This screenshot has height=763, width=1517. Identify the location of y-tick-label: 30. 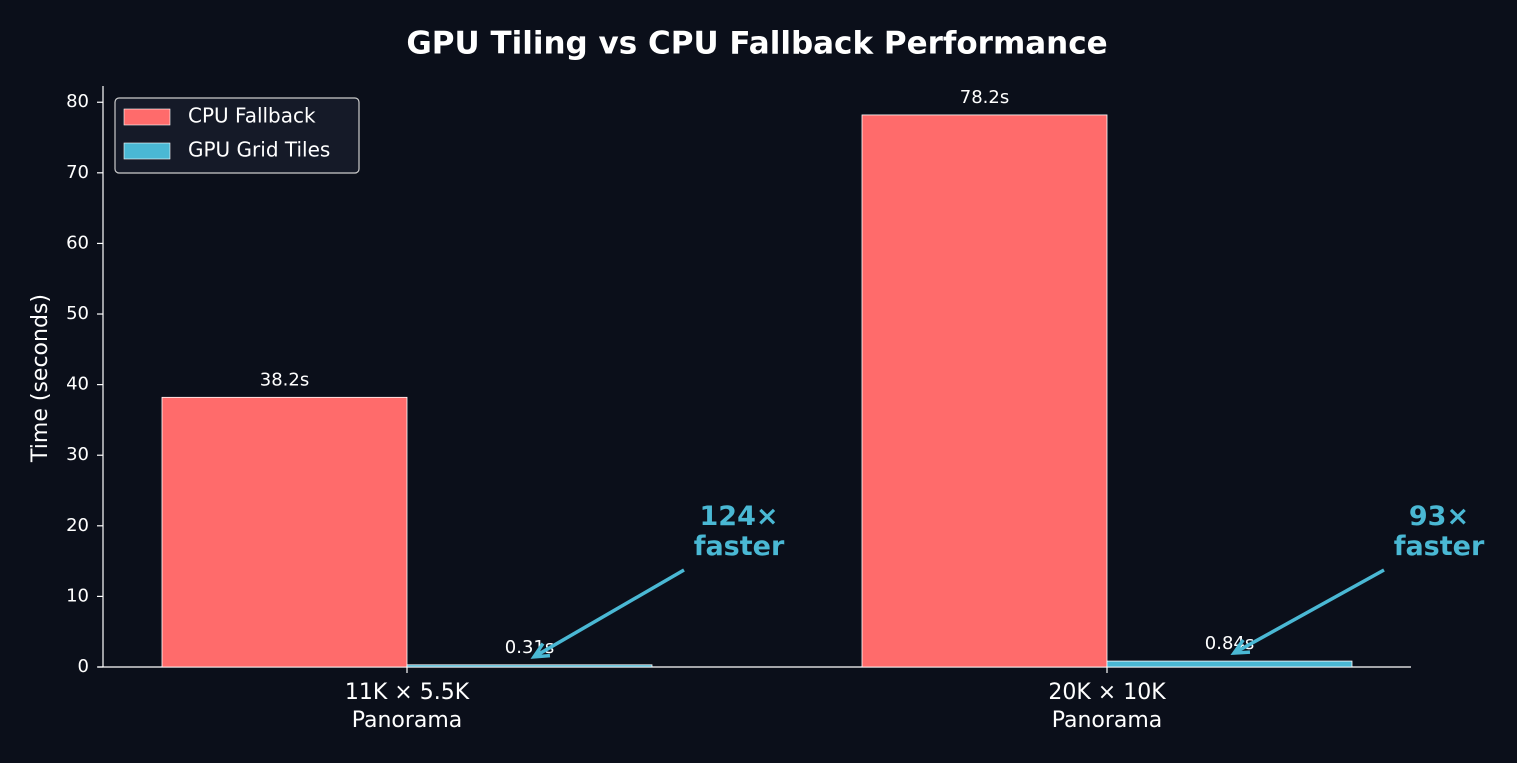
(77, 454).